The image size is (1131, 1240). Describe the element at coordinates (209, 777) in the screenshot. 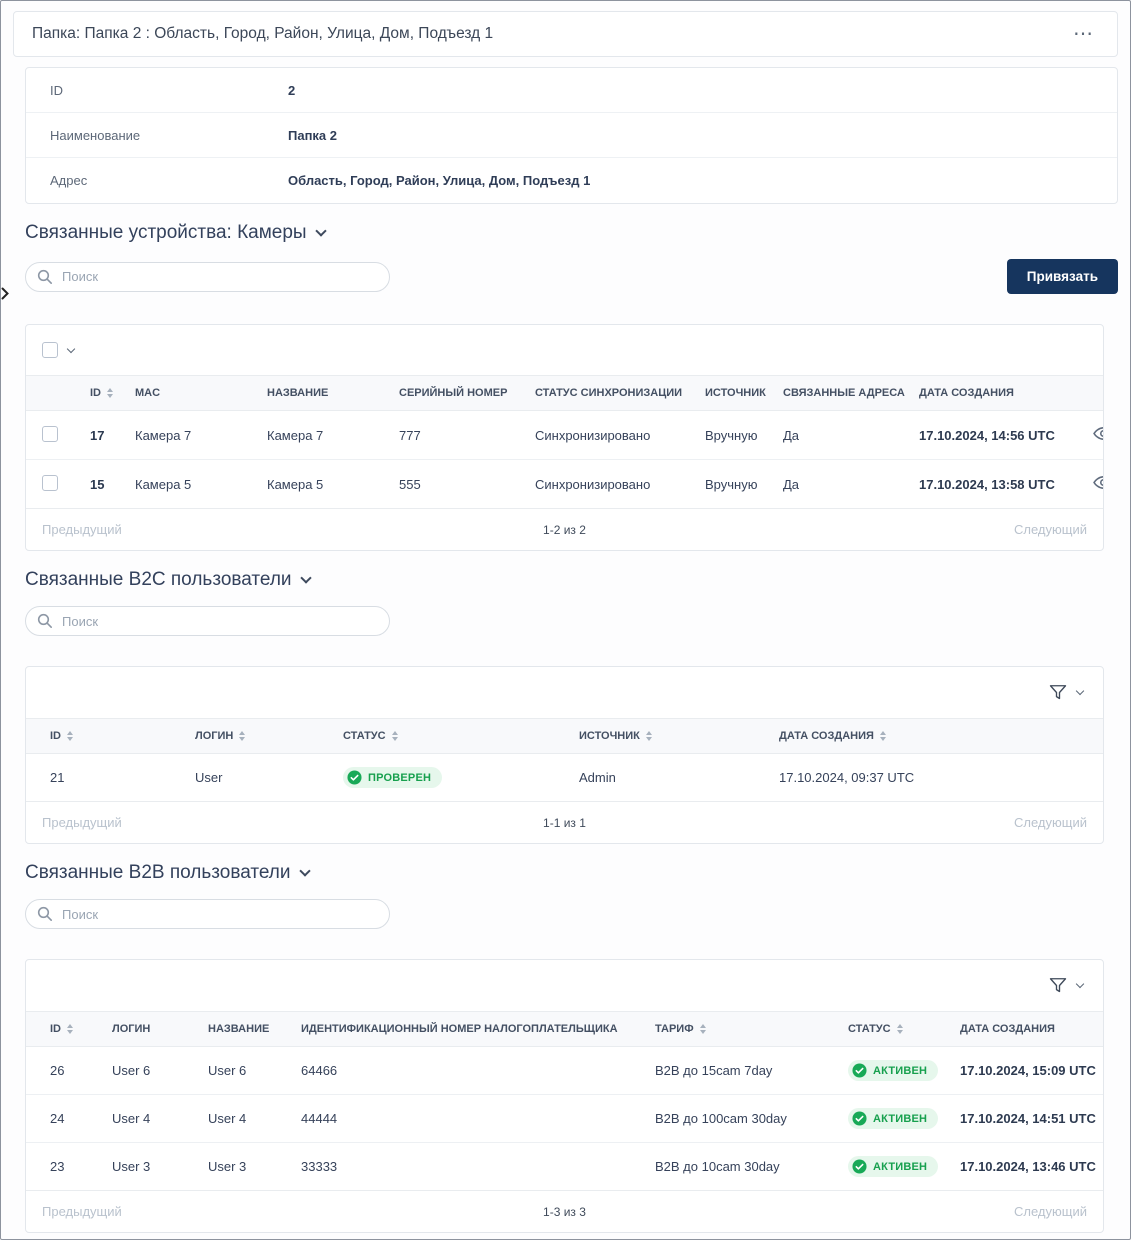

I see `login-cell: User` at that location.